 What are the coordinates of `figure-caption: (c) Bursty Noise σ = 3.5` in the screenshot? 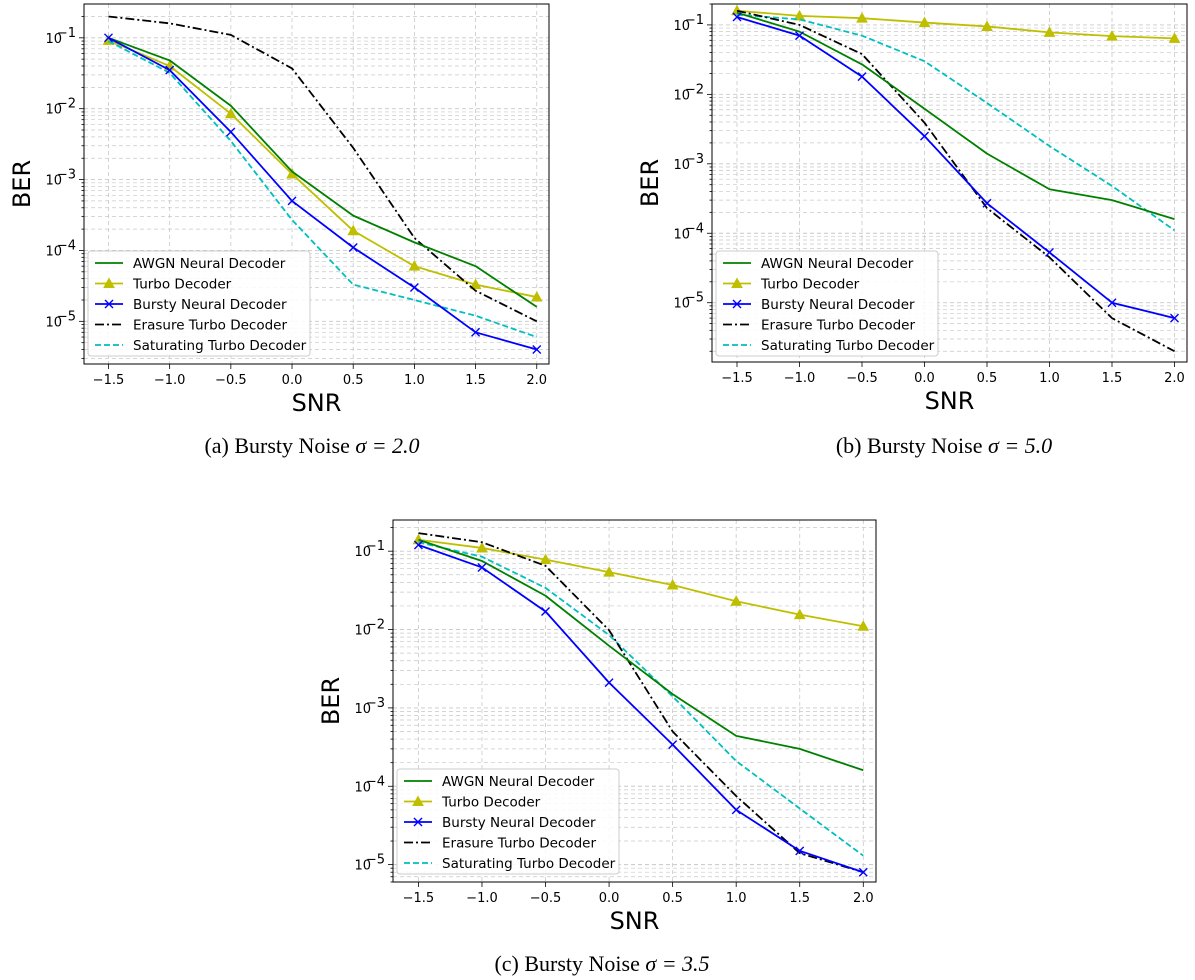 It's located at (601, 963).